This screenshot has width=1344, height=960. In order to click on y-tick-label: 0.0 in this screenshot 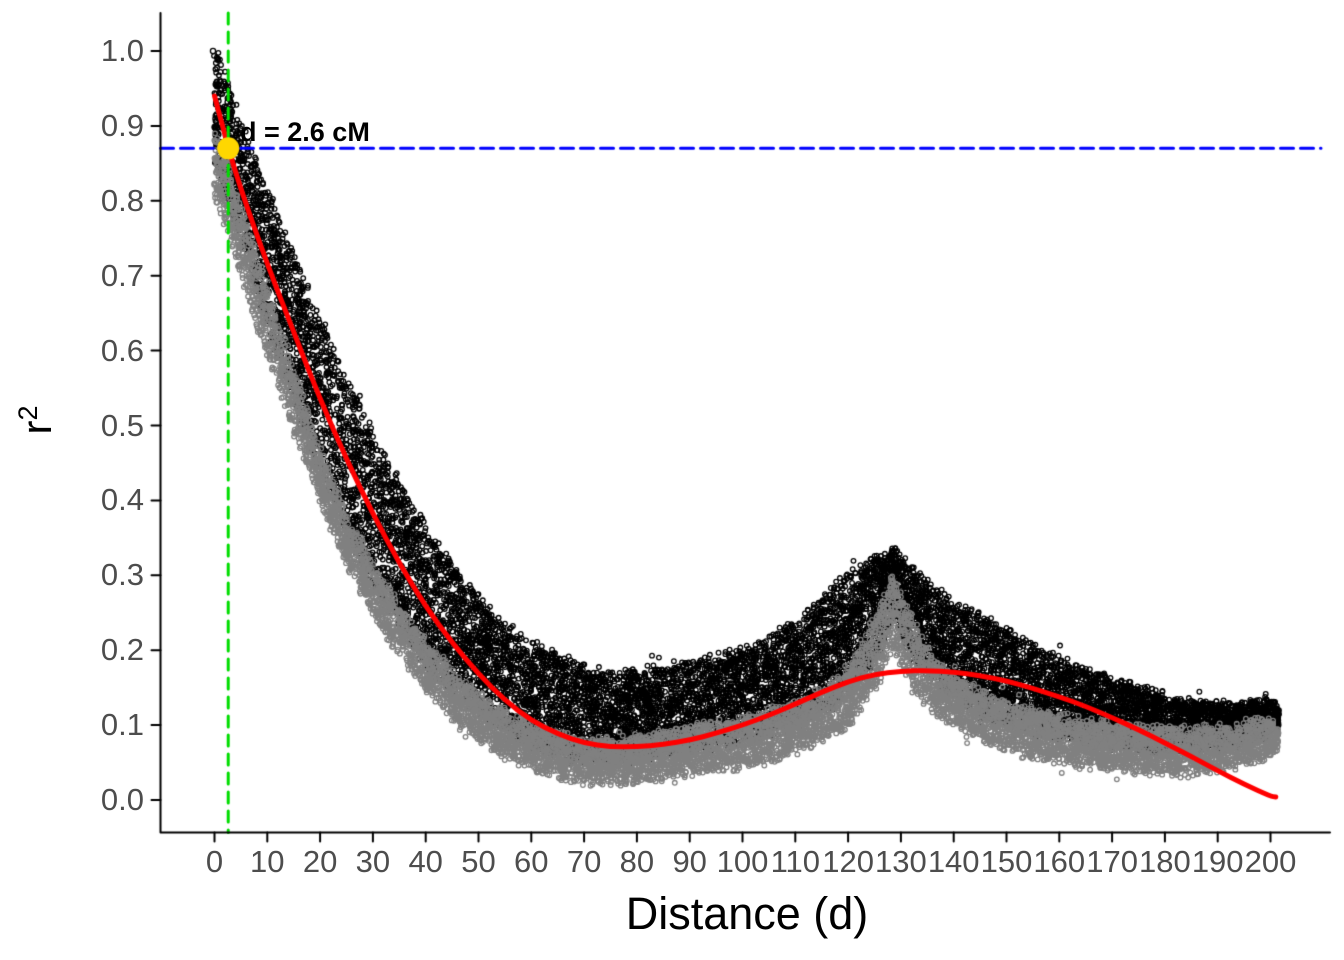, I will do `click(122, 799)`.